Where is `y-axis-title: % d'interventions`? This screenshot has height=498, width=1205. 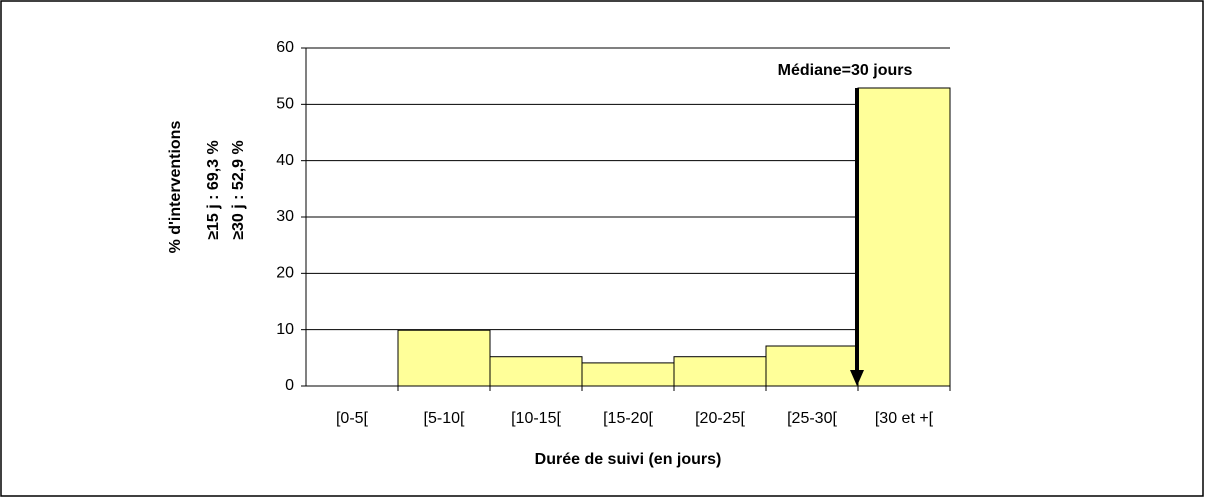
y-axis-title: % d'interventions is located at coordinates (175, 187).